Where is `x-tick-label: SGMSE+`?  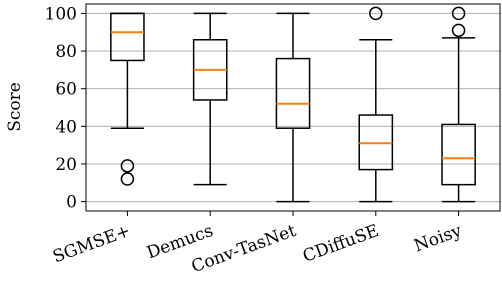 x-tick-label: SGMSE+ is located at coordinates (91, 244).